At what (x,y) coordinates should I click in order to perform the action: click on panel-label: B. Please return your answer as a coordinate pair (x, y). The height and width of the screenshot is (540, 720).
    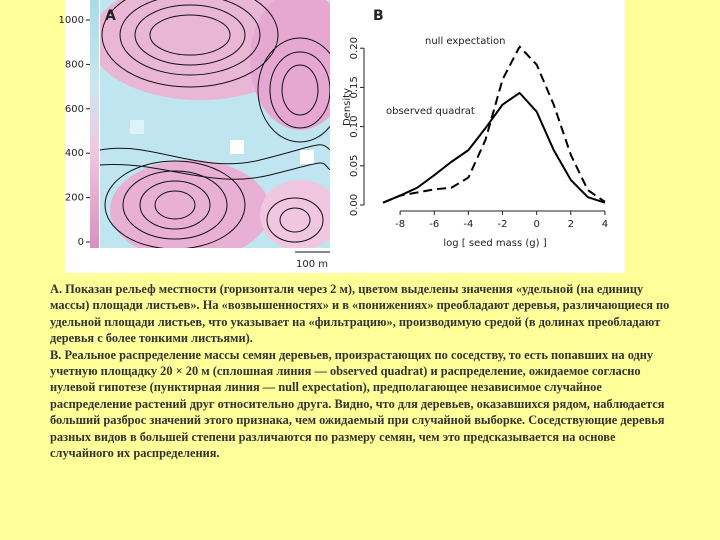
    Looking at the image, I should click on (378, 16).